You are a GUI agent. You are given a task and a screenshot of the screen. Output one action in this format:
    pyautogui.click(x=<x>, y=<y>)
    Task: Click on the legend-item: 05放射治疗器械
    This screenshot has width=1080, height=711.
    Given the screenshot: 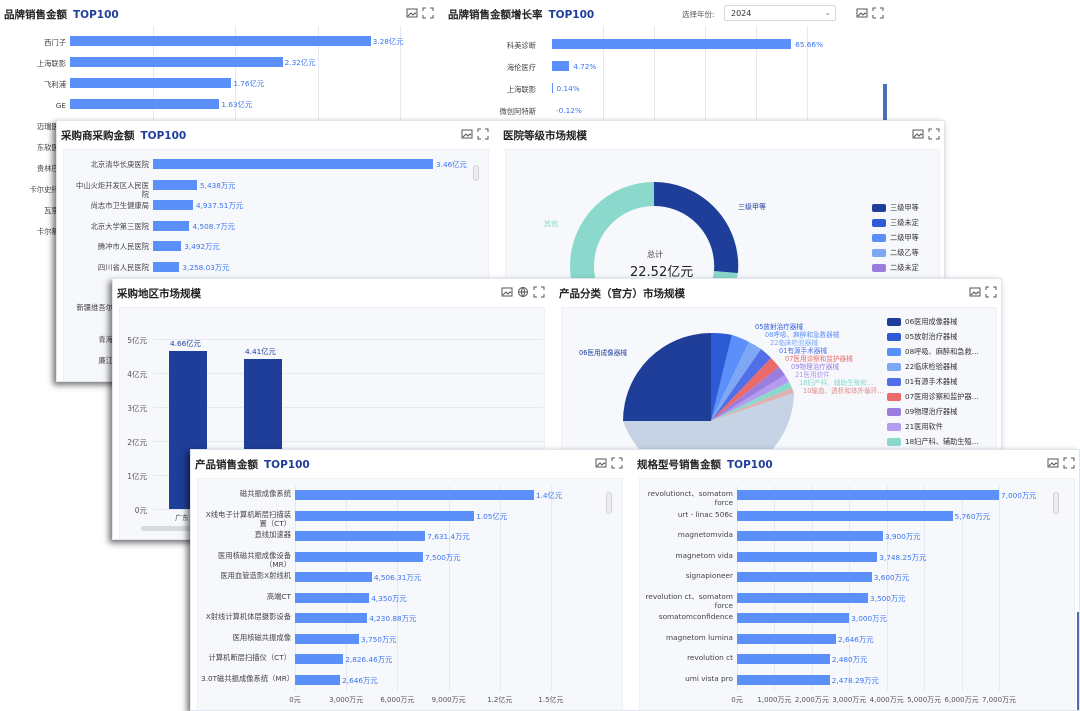 What is the action you would take?
    pyautogui.click(x=922, y=337)
    